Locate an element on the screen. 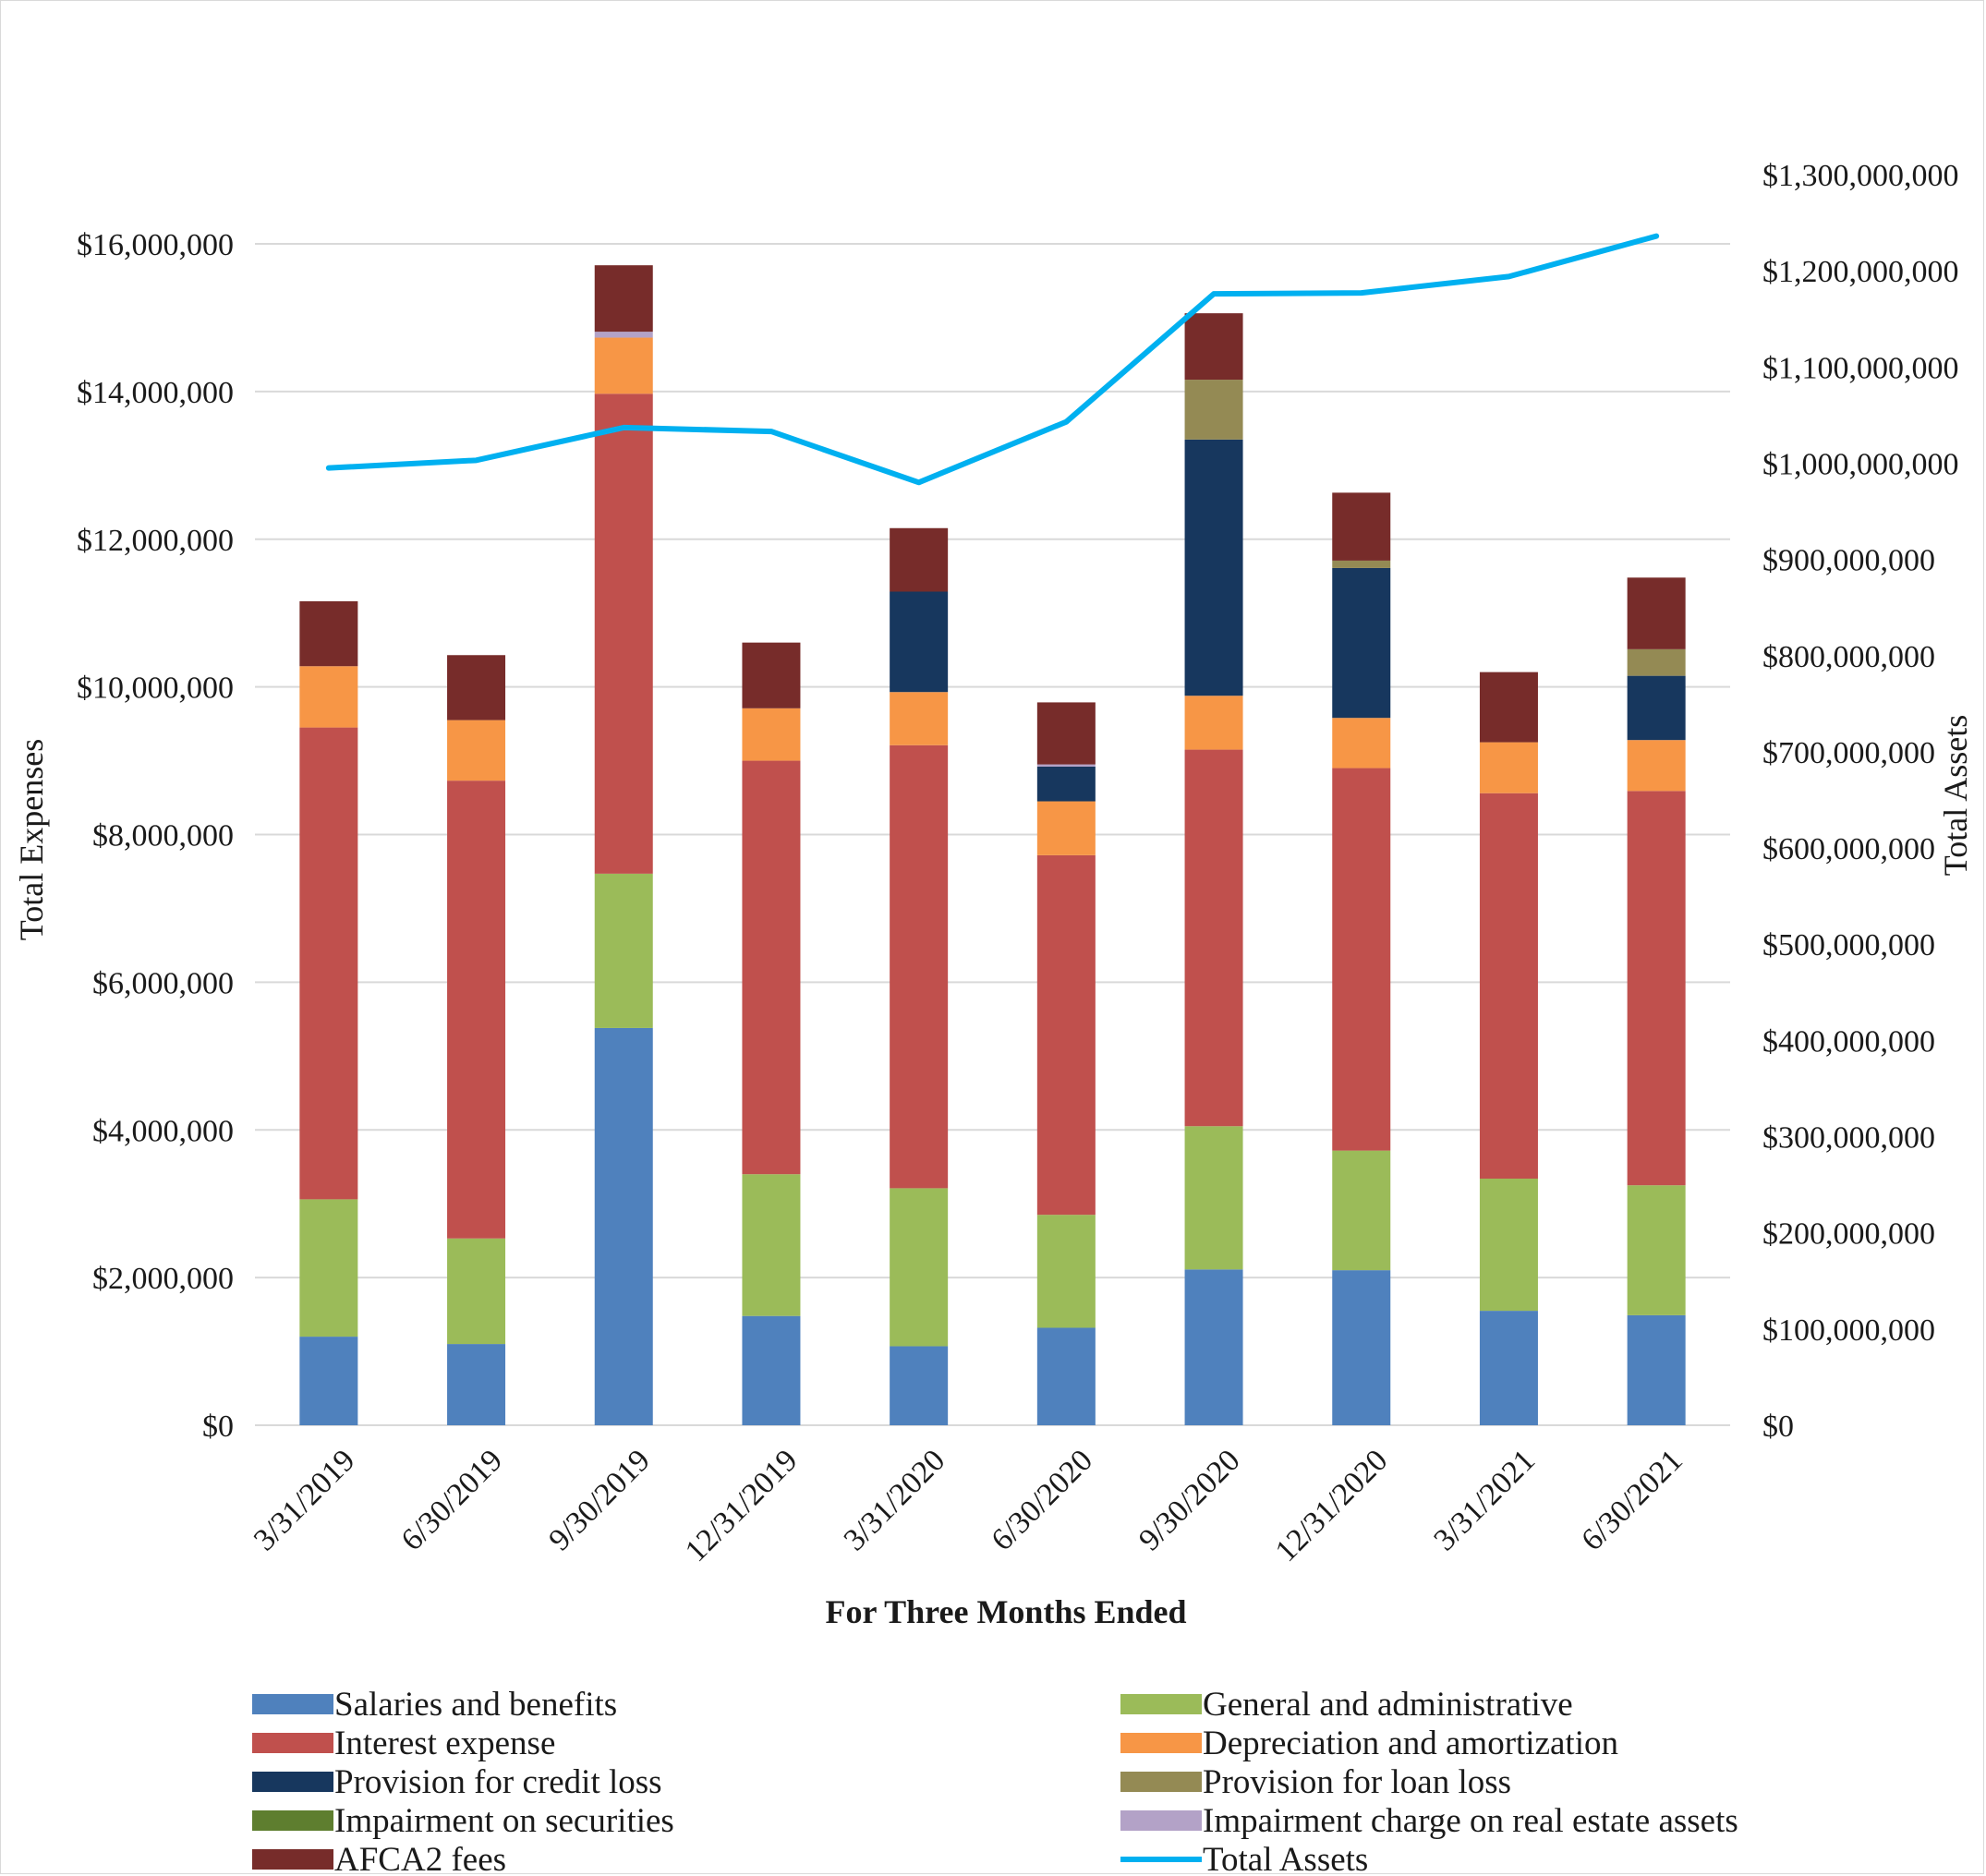 The image size is (1986, 1876). y2-tick-label: $300,000,000 is located at coordinates (1848, 1138).